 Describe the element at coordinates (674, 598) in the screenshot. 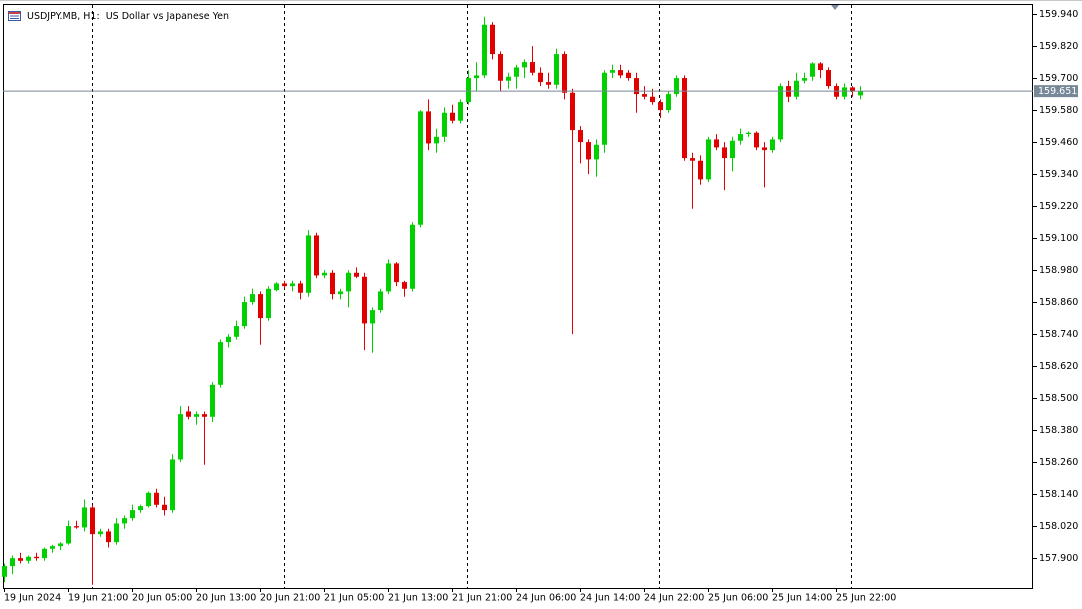

I see `x-tick-label: 24 Jun 22:00` at that location.